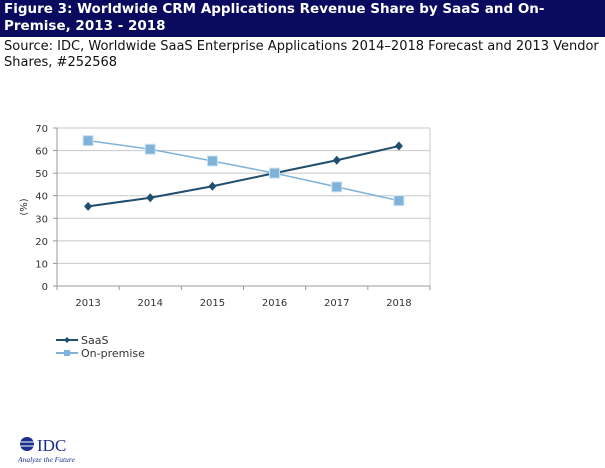 This screenshot has width=605, height=468. I want to click on y-tick-label: 50, so click(41, 174).